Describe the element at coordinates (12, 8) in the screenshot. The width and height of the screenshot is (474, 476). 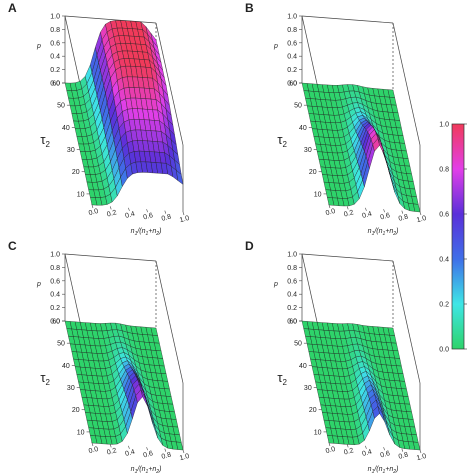
I see `panel-letter-a: A` at that location.